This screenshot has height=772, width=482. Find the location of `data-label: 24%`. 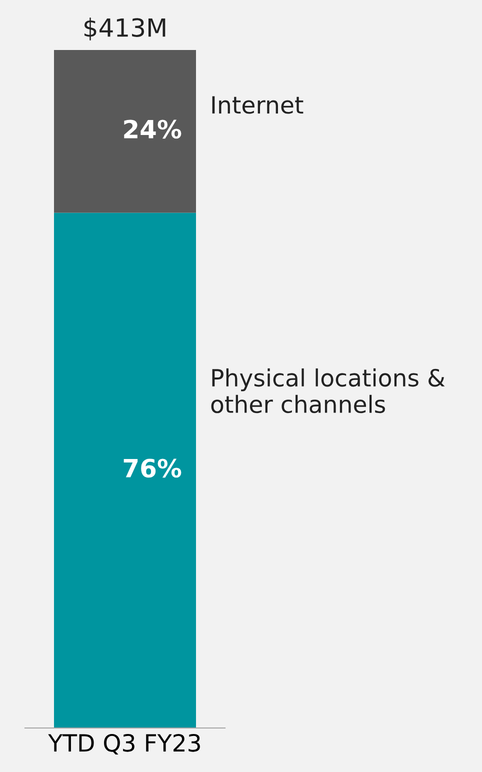

data-label: 24% is located at coordinates (153, 129).